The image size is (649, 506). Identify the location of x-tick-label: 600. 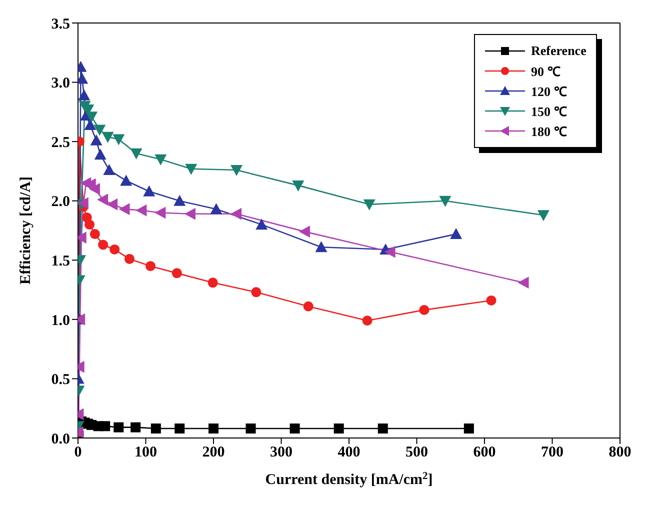
(484, 452).